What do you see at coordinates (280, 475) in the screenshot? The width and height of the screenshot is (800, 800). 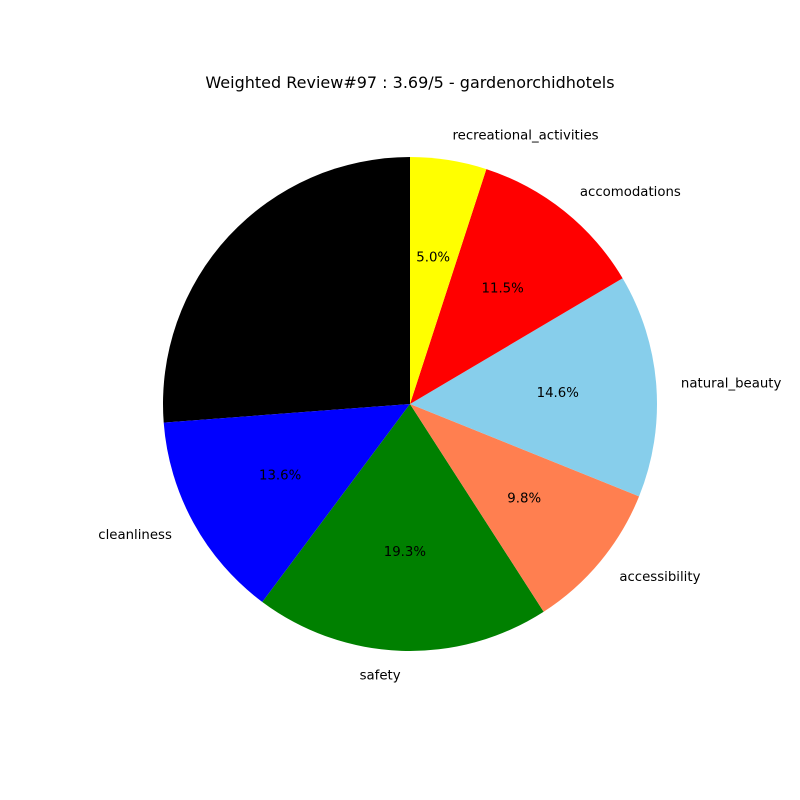 I see `slice-pct-cleanliness: 13.6%` at bounding box center [280, 475].